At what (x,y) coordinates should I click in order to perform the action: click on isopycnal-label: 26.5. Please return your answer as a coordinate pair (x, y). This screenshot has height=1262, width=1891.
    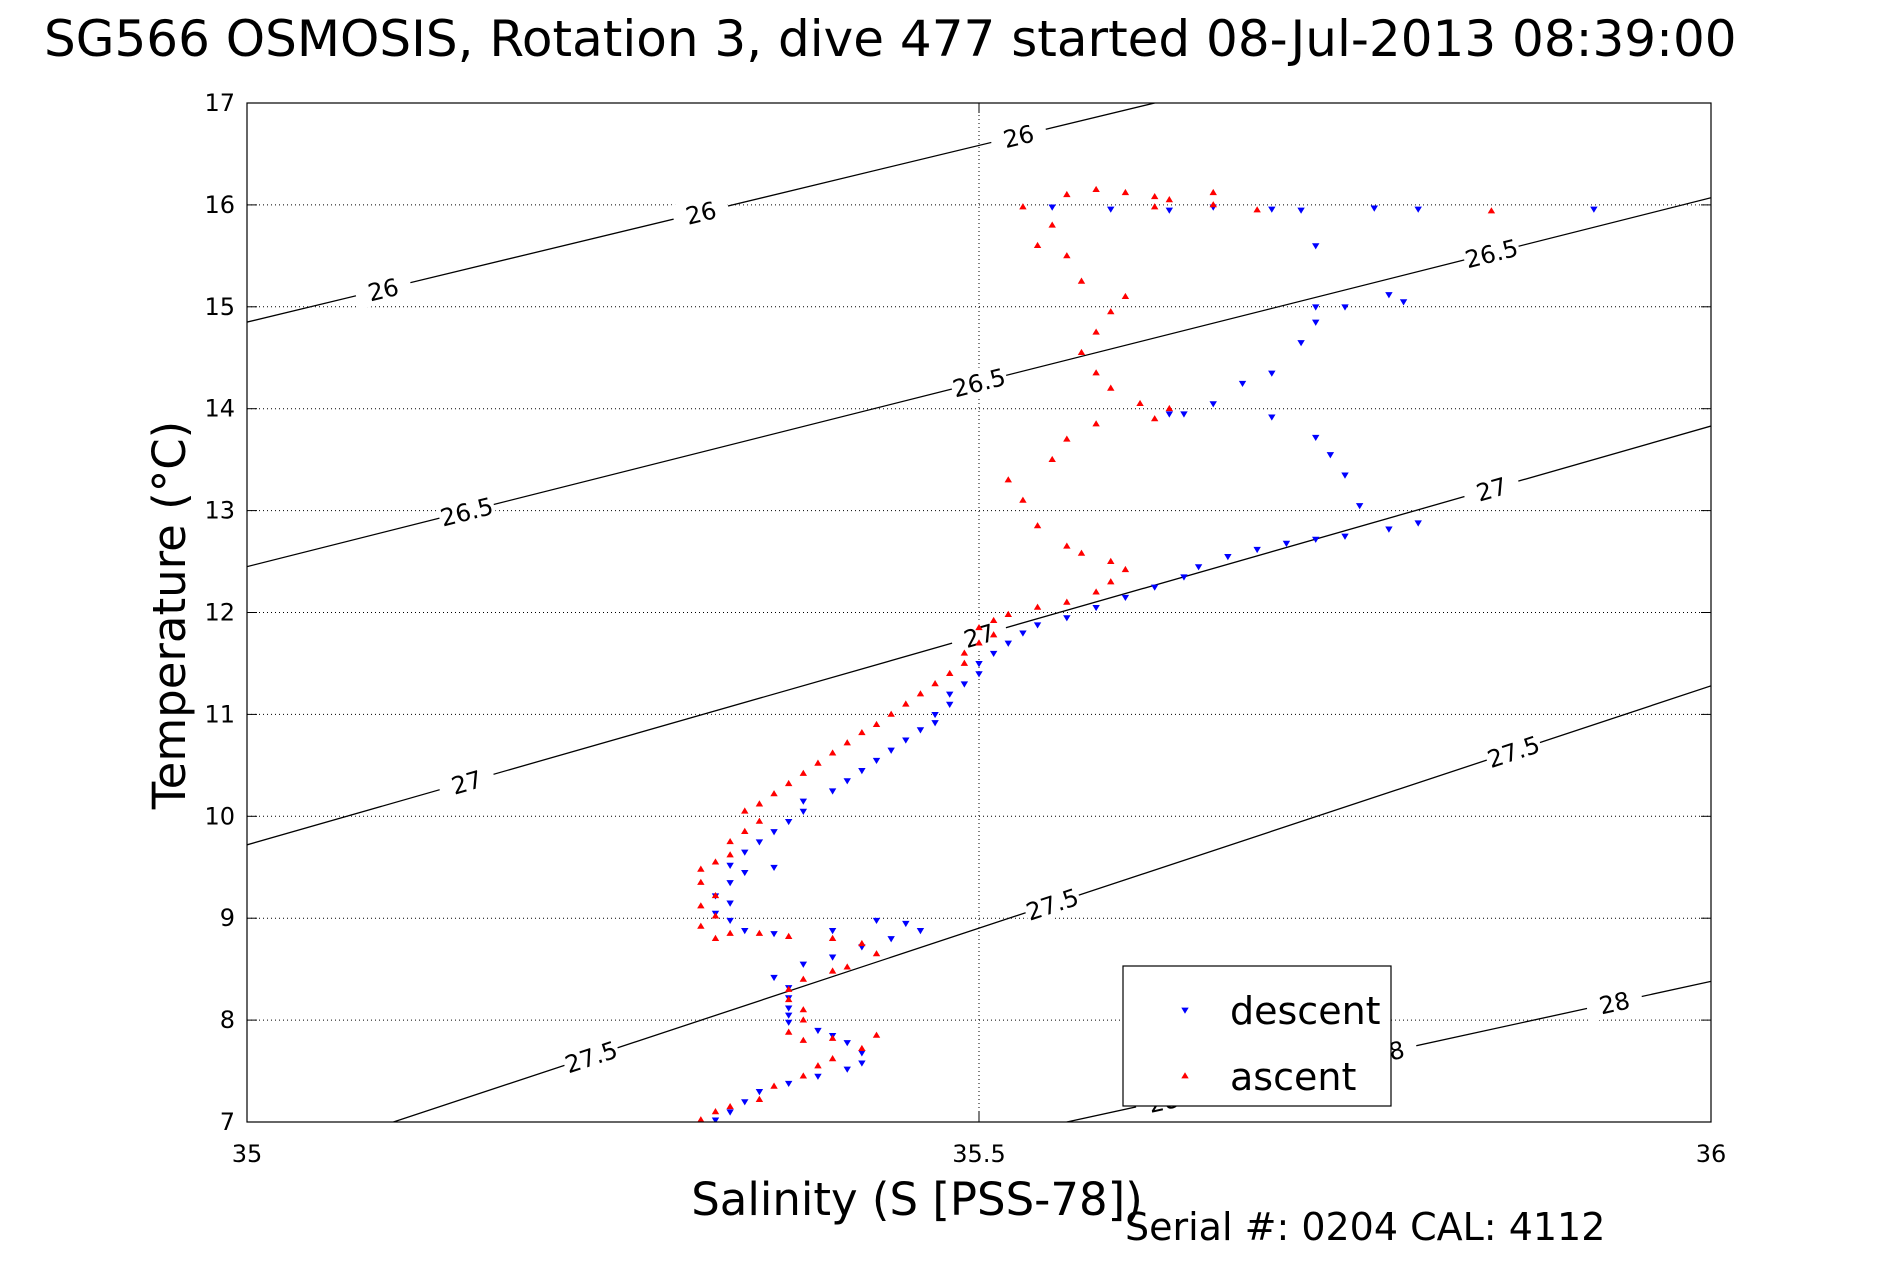
    Looking at the image, I should click on (979, 383).